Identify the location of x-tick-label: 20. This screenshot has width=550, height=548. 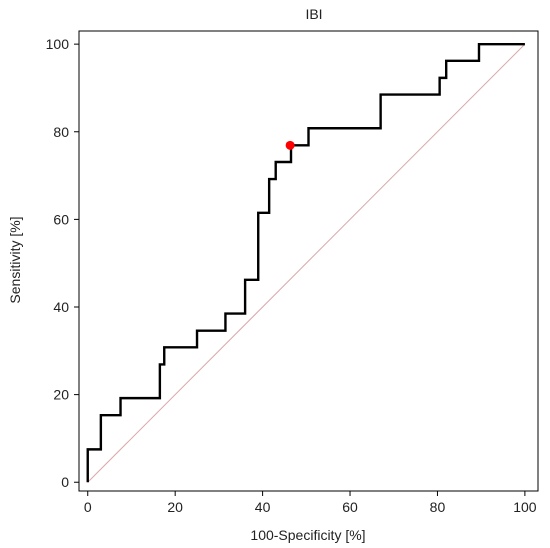
(175, 507).